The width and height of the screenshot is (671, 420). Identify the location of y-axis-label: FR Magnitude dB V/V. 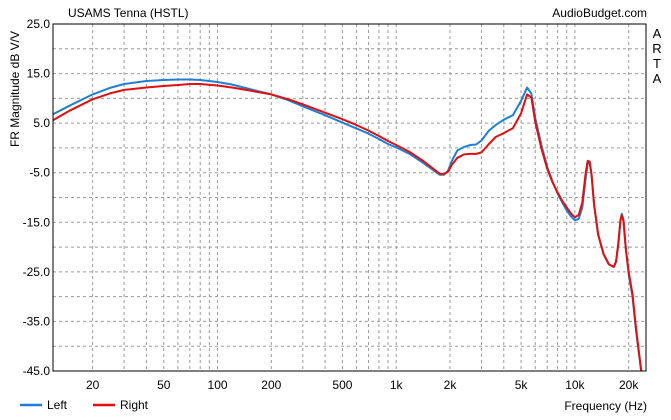
(15, 89).